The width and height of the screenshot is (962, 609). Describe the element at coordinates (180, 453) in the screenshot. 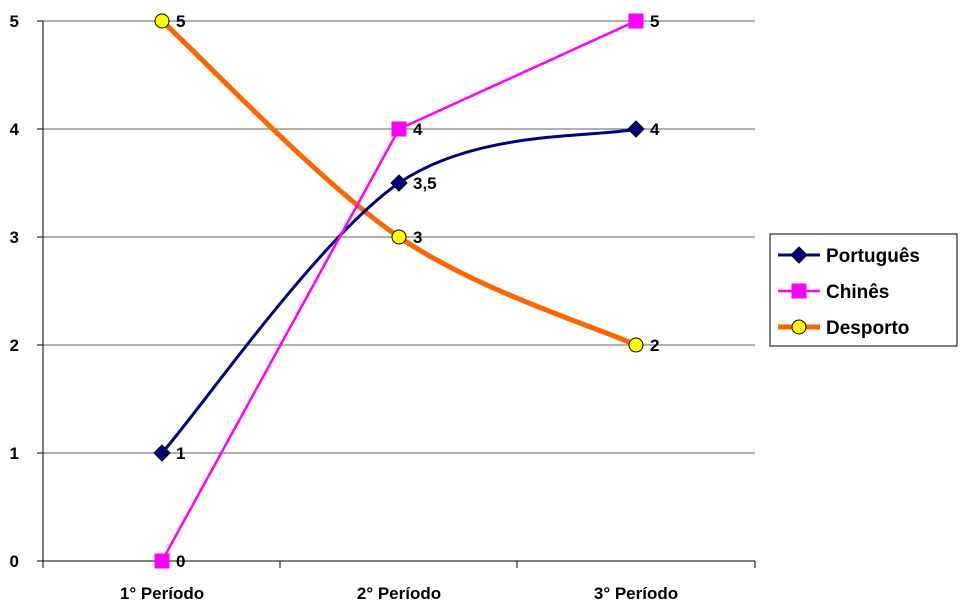

I see `data-label: 1` at that location.